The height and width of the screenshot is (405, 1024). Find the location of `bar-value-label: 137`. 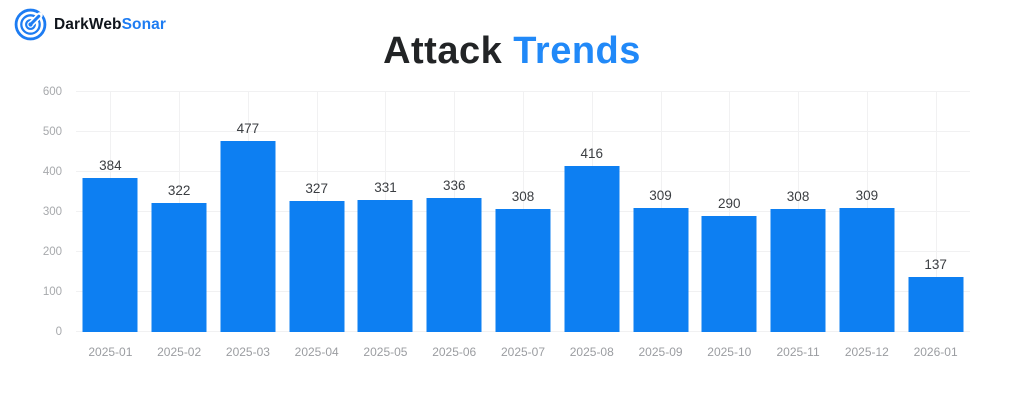

bar-value-label: 137 is located at coordinates (935, 265).